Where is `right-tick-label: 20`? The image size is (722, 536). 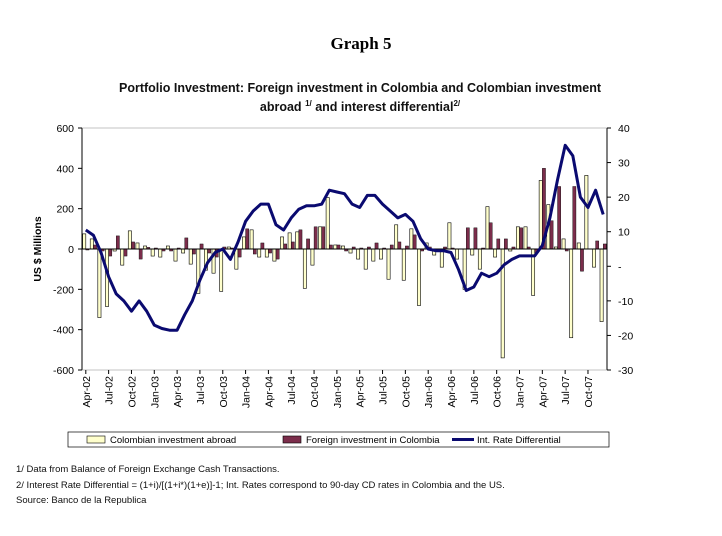 right-tick-label: 20 is located at coordinates (624, 198).